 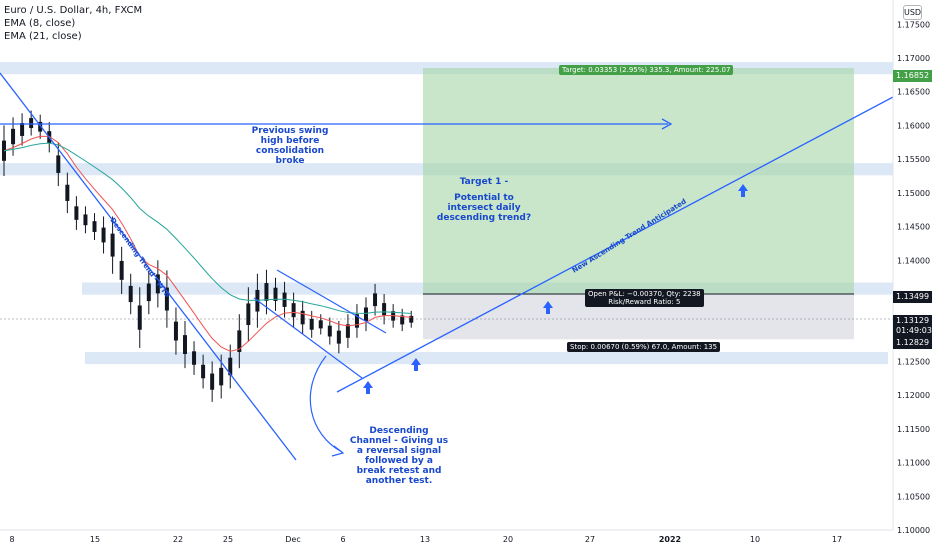 I want to click on x-tick-6: 13, so click(x=425, y=539).